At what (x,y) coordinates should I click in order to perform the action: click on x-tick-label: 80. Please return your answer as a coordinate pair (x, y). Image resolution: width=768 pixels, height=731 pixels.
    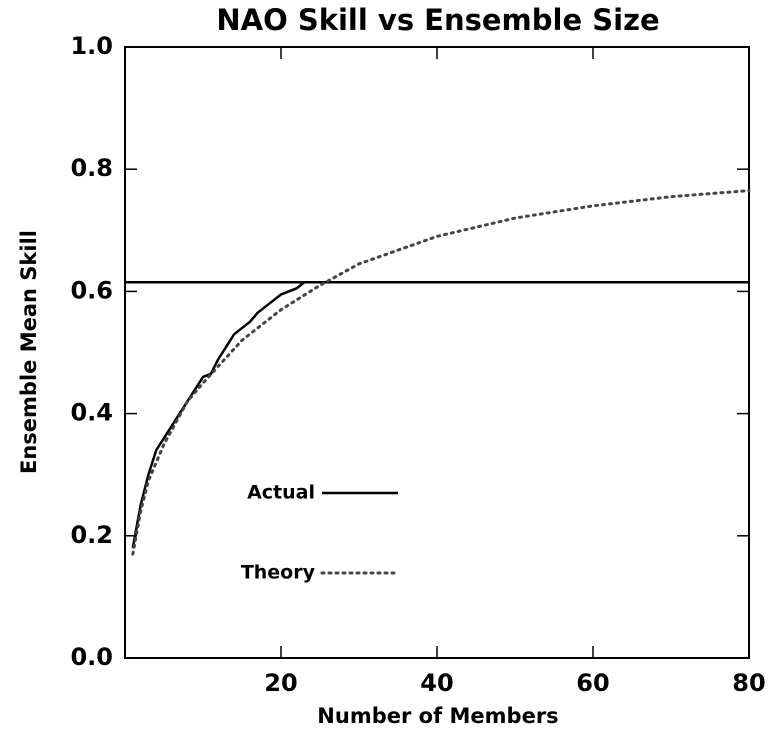
    Looking at the image, I should click on (748, 683).